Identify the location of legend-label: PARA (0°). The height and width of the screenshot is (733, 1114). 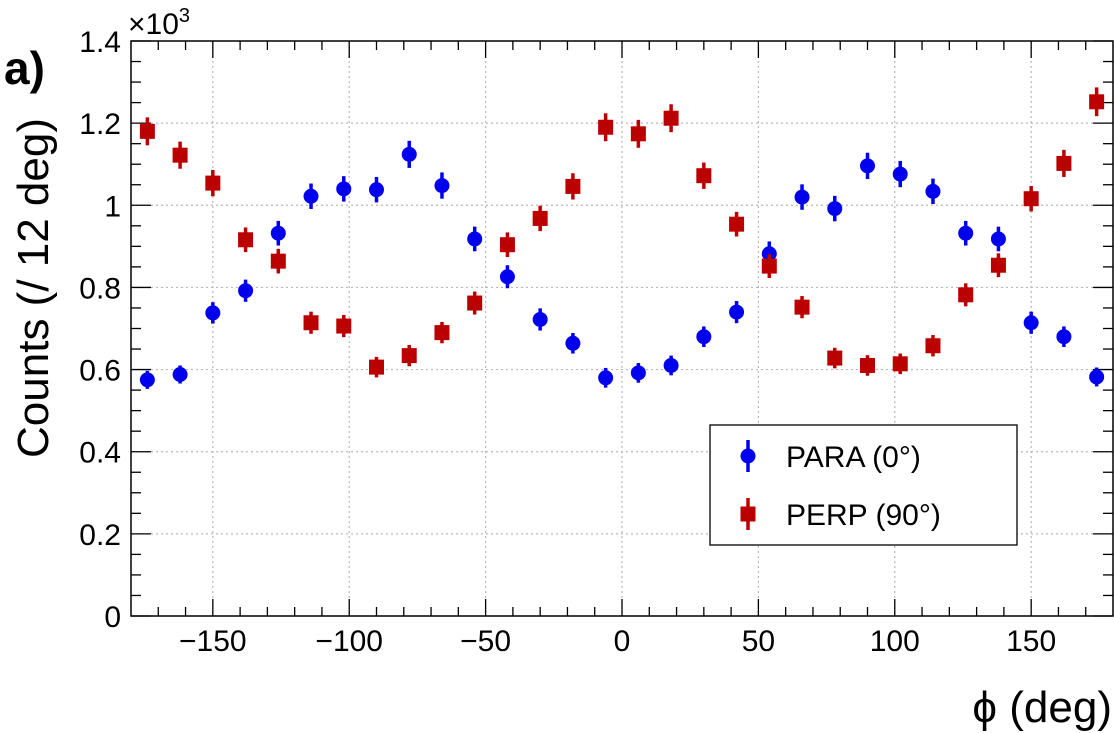
(853, 457).